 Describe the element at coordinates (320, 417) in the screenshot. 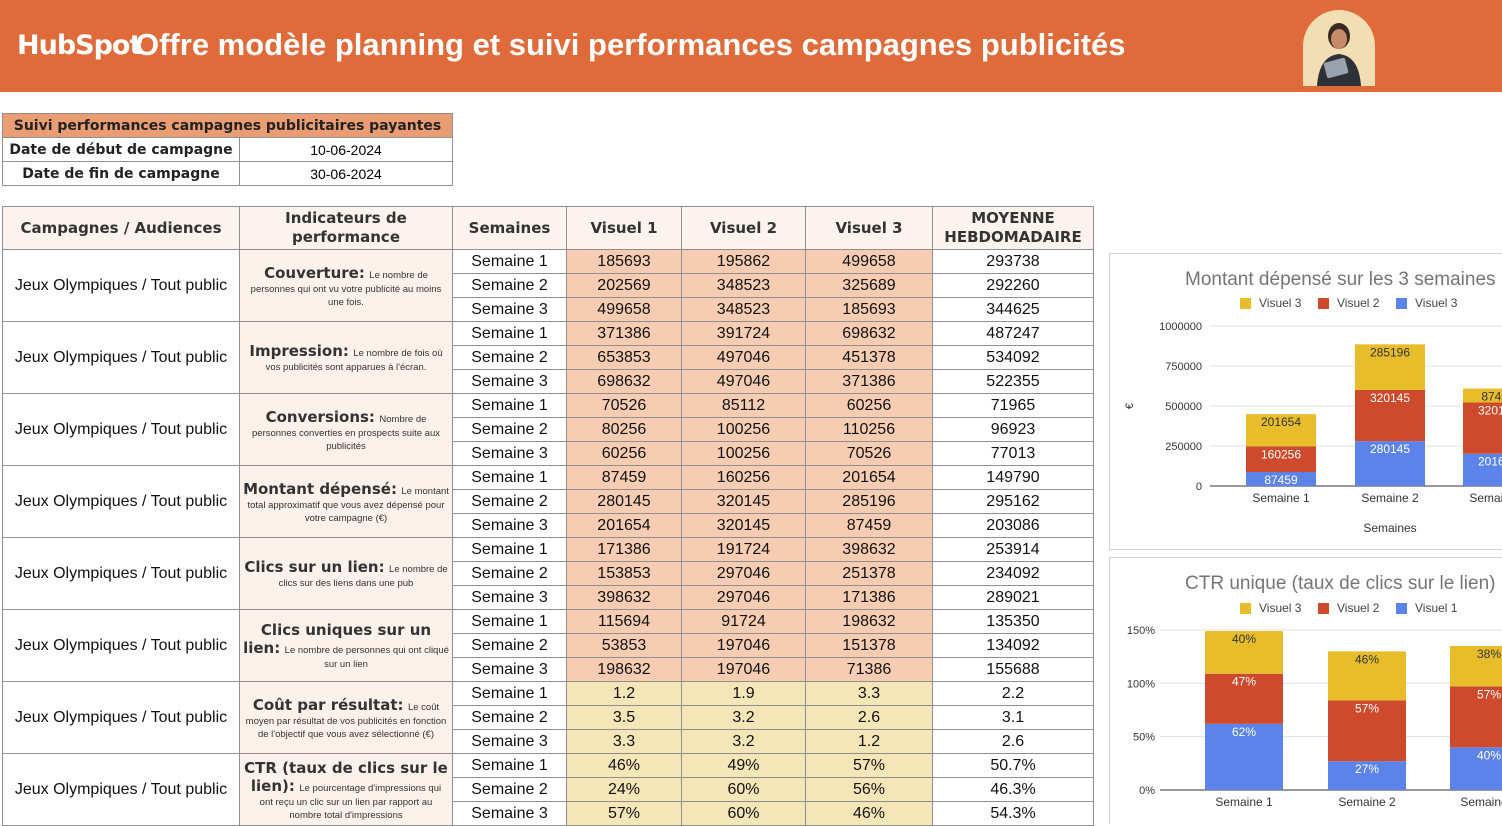

I see `indicator-label: Conversions:` at that location.